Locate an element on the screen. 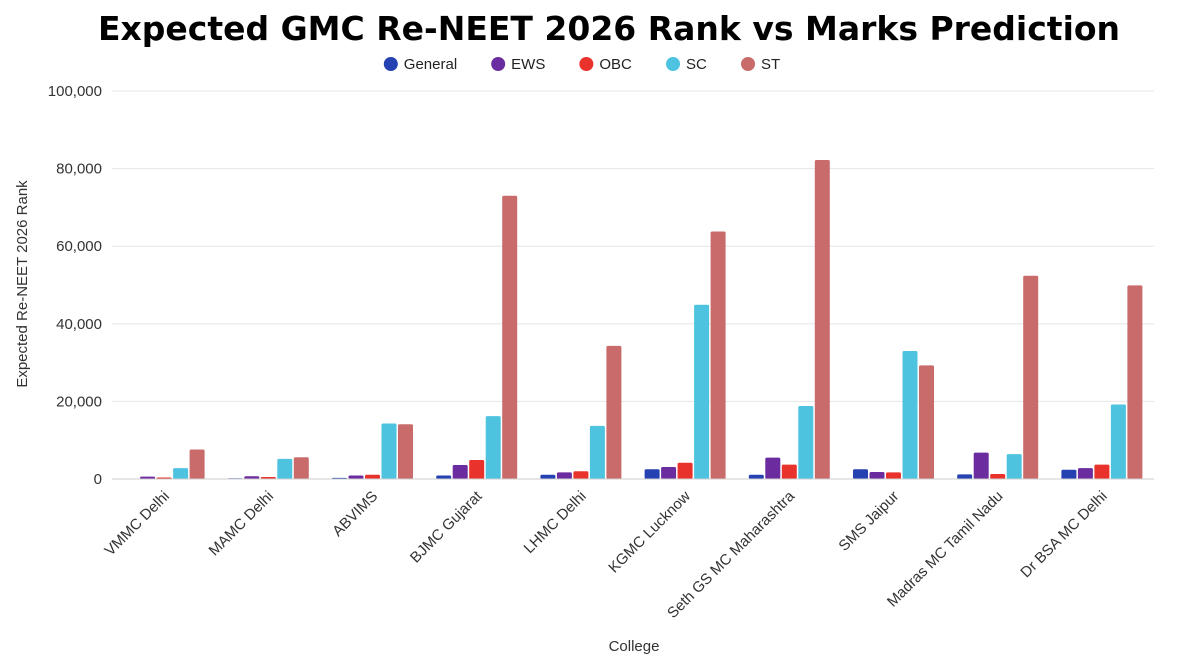  y-tick-label: 60,000 is located at coordinates (79, 246).